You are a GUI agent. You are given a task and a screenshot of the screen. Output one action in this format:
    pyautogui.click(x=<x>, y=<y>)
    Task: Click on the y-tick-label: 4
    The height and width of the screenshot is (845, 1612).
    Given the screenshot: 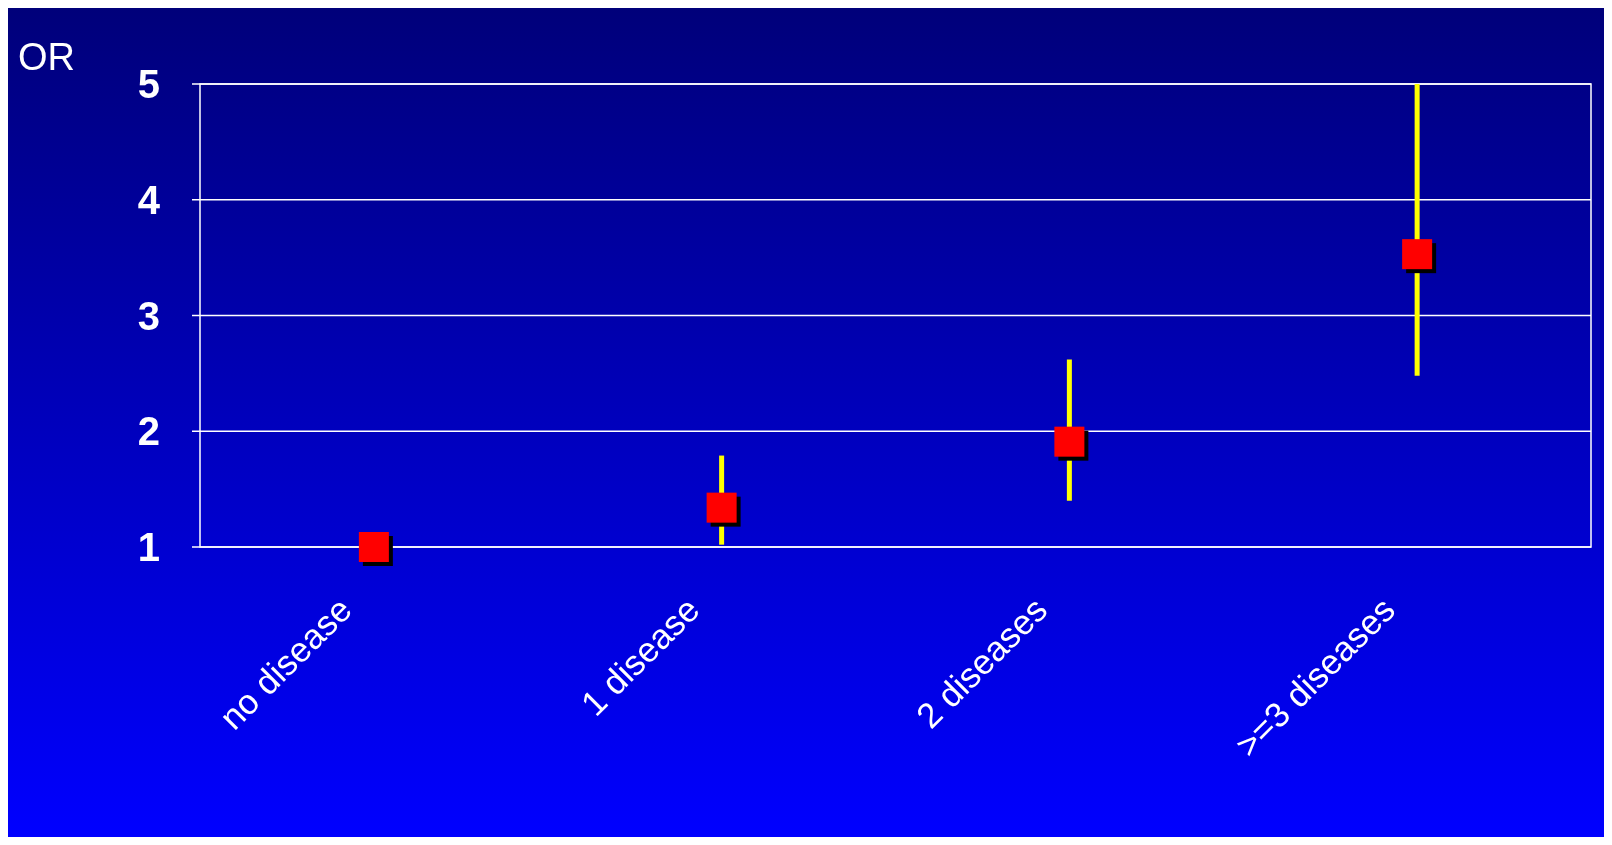 What is the action you would take?
    pyautogui.click(x=149, y=199)
    